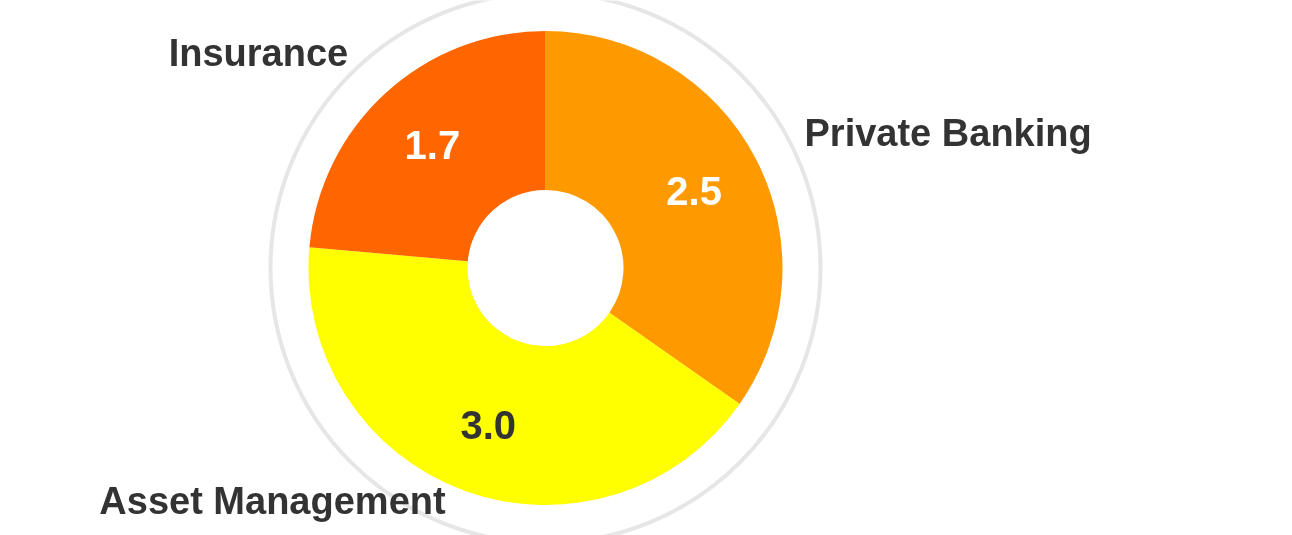 Image resolution: width=1292 pixels, height=535 pixels. Describe the element at coordinates (272, 500) in the screenshot. I see `slice-label: Asset Management` at that location.